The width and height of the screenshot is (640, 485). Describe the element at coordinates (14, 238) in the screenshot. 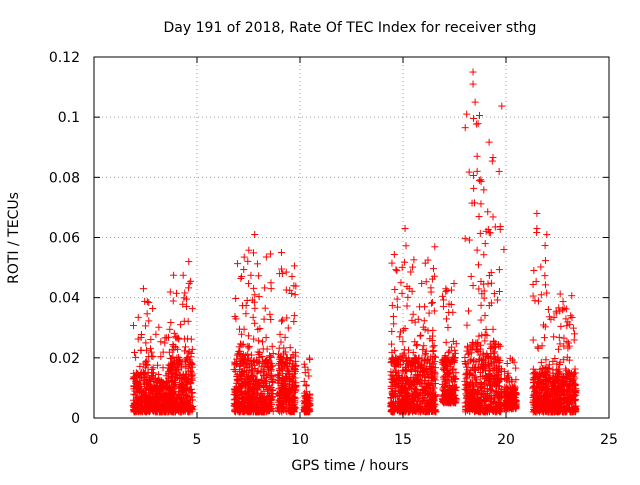

I see `y-axis-label: ROTI / TECUs` at that location.